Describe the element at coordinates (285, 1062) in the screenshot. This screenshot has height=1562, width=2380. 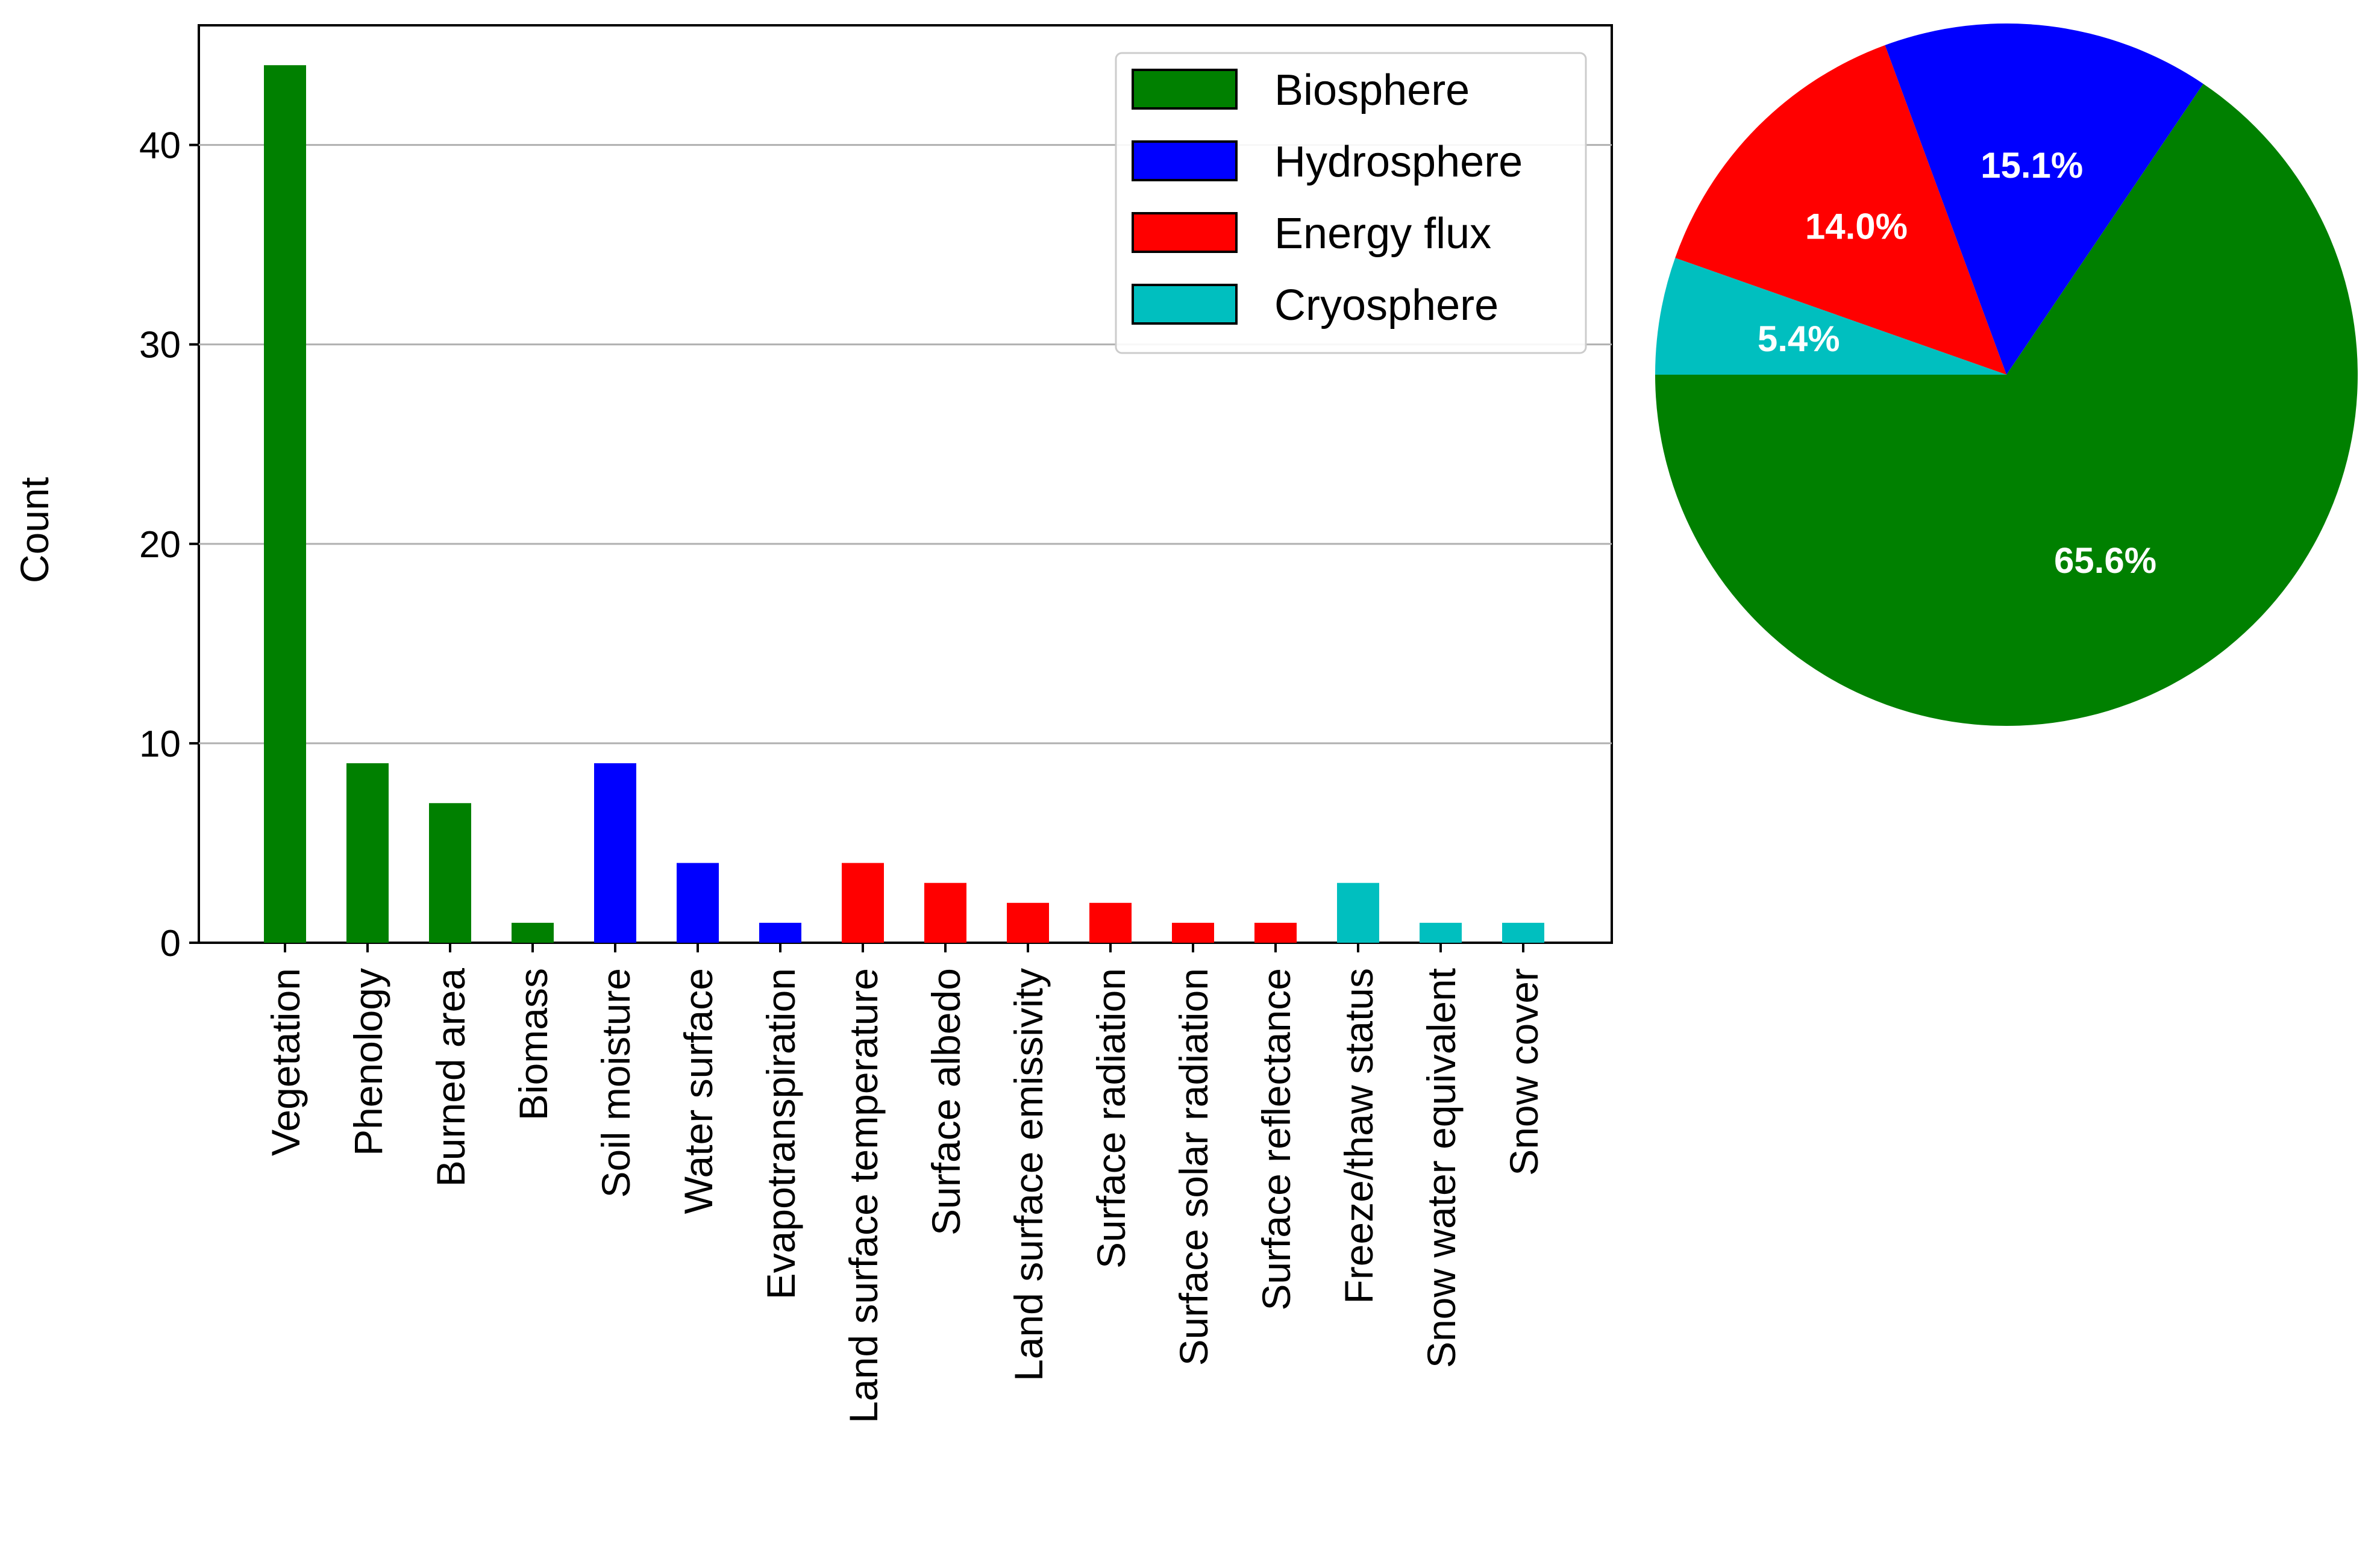
I see `x-tick-label: Vegetation` at that location.